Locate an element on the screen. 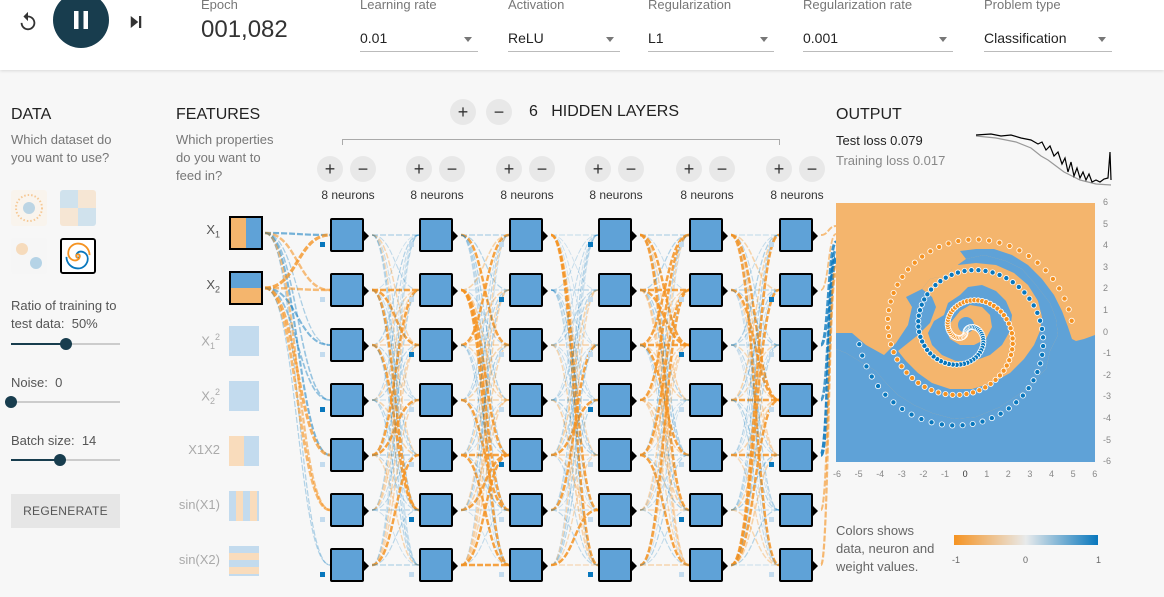  neuron-l2-n7 is located at coordinates (438, 565).